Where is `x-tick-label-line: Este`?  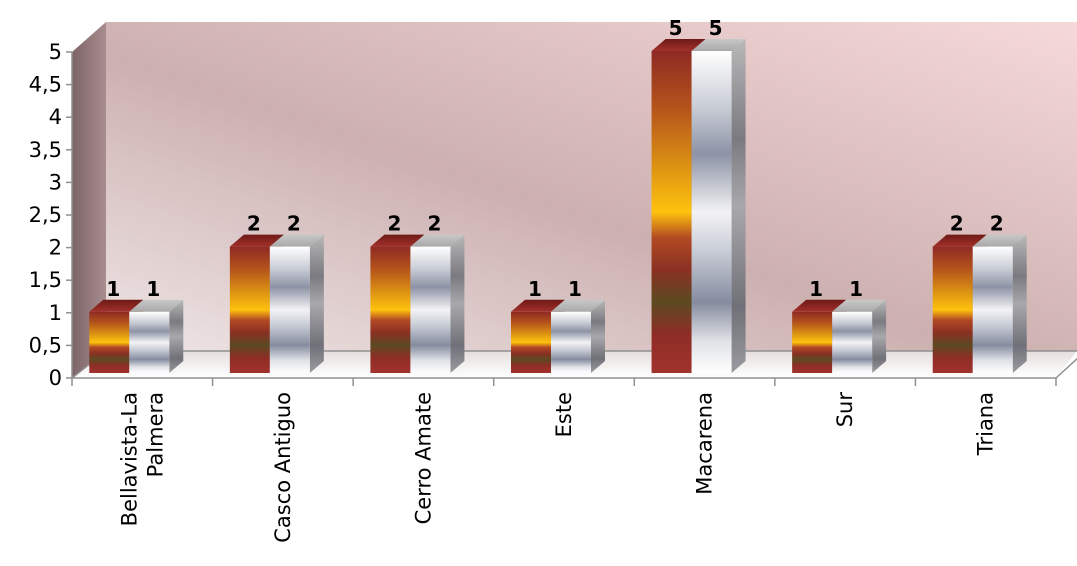
x-tick-label-line: Este is located at coordinates (564, 414).